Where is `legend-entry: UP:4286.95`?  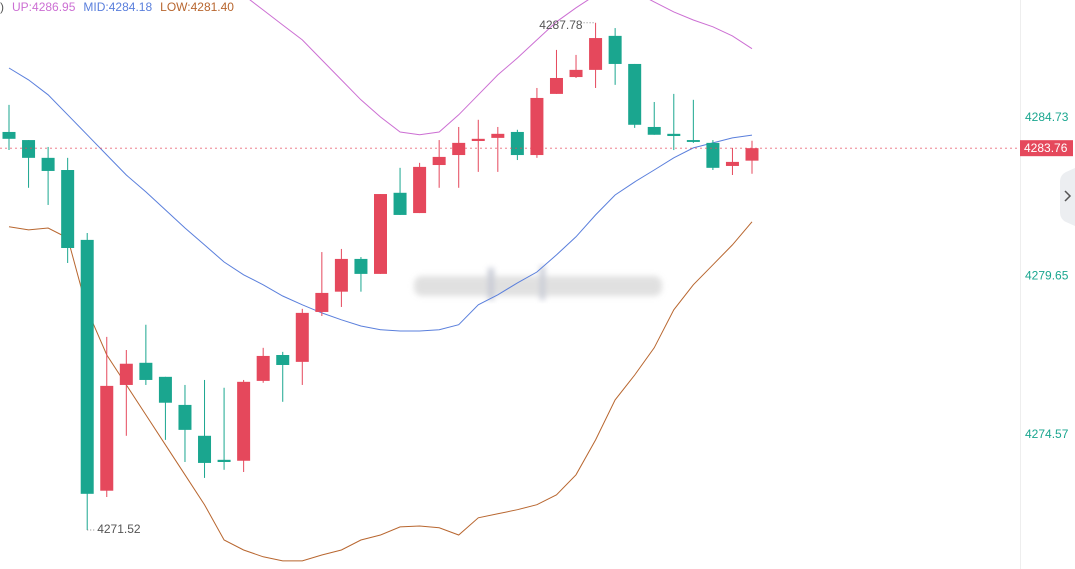
legend-entry: UP:4286.95 is located at coordinates (44, 7).